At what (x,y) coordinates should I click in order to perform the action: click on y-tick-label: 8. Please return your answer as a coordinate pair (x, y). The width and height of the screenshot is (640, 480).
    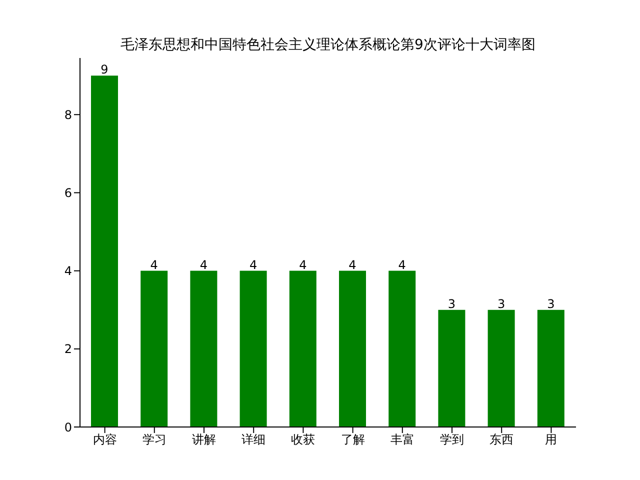
    Looking at the image, I should click on (68, 115).